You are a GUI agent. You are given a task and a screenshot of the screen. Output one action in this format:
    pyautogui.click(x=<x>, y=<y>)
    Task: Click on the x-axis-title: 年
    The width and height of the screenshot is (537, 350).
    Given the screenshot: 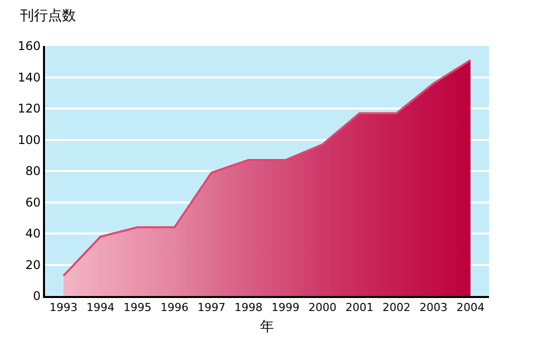 What is the action you would take?
    pyautogui.click(x=267, y=327)
    